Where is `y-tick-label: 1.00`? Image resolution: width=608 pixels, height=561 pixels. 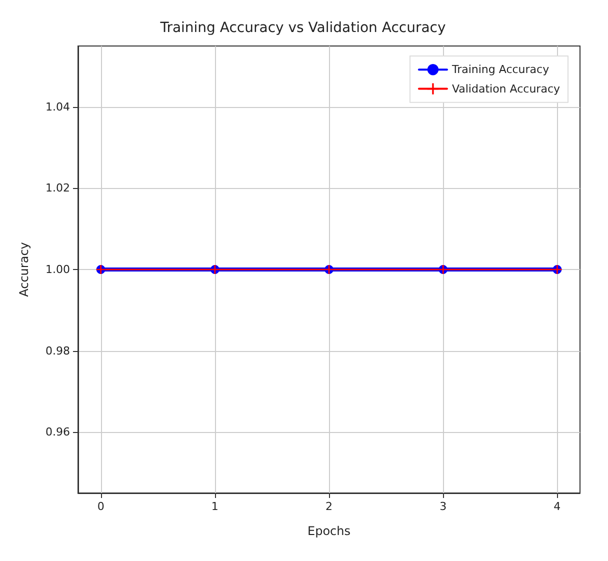 y-tick-label: 1.00 is located at coordinates (58, 269).